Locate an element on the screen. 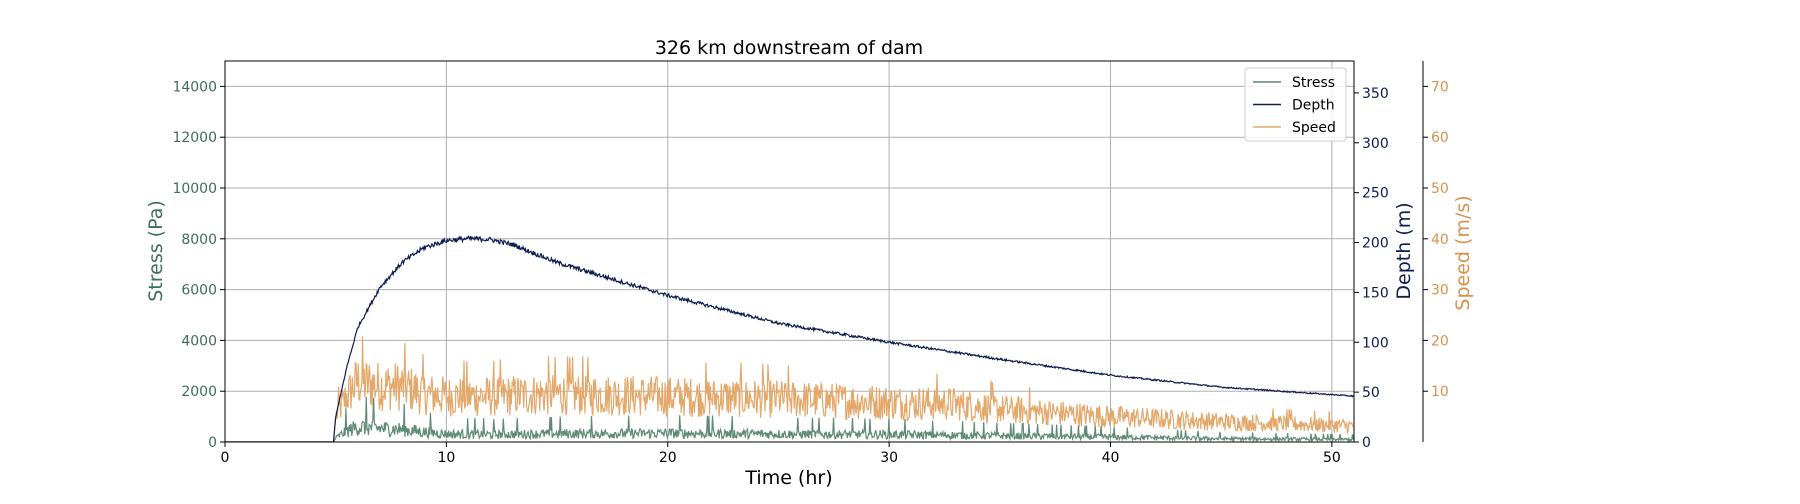 Image resolution: width=1800 pixels, height=504 pixels. stress-tick-label: 6000 is located at coordinates (199, 291).